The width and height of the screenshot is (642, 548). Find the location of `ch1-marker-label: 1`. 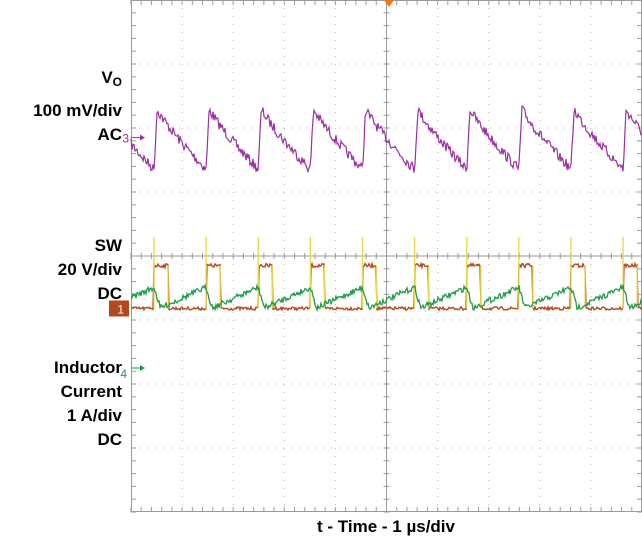

ch1-marker-label: 1 is located at coordinates (120, 309).